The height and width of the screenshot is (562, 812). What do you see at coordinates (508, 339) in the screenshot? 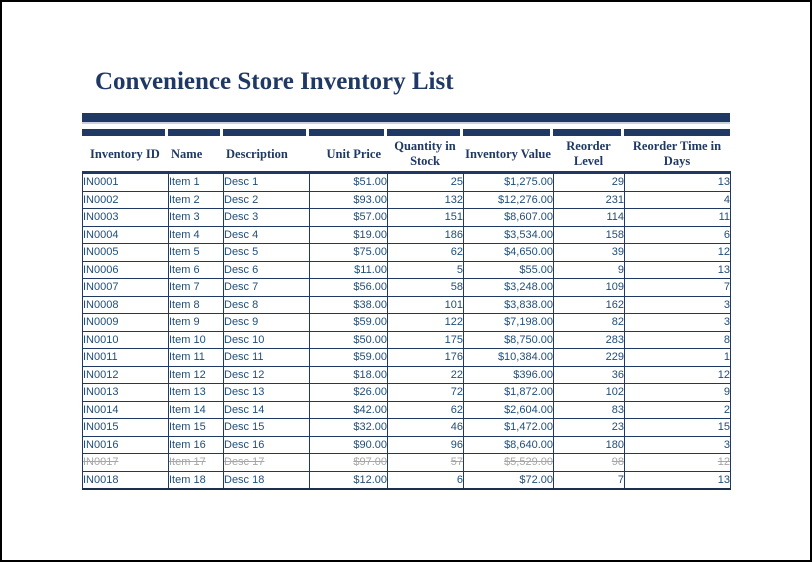
I see `cell-value: $8,750.00` at bounding box center [508, 339].